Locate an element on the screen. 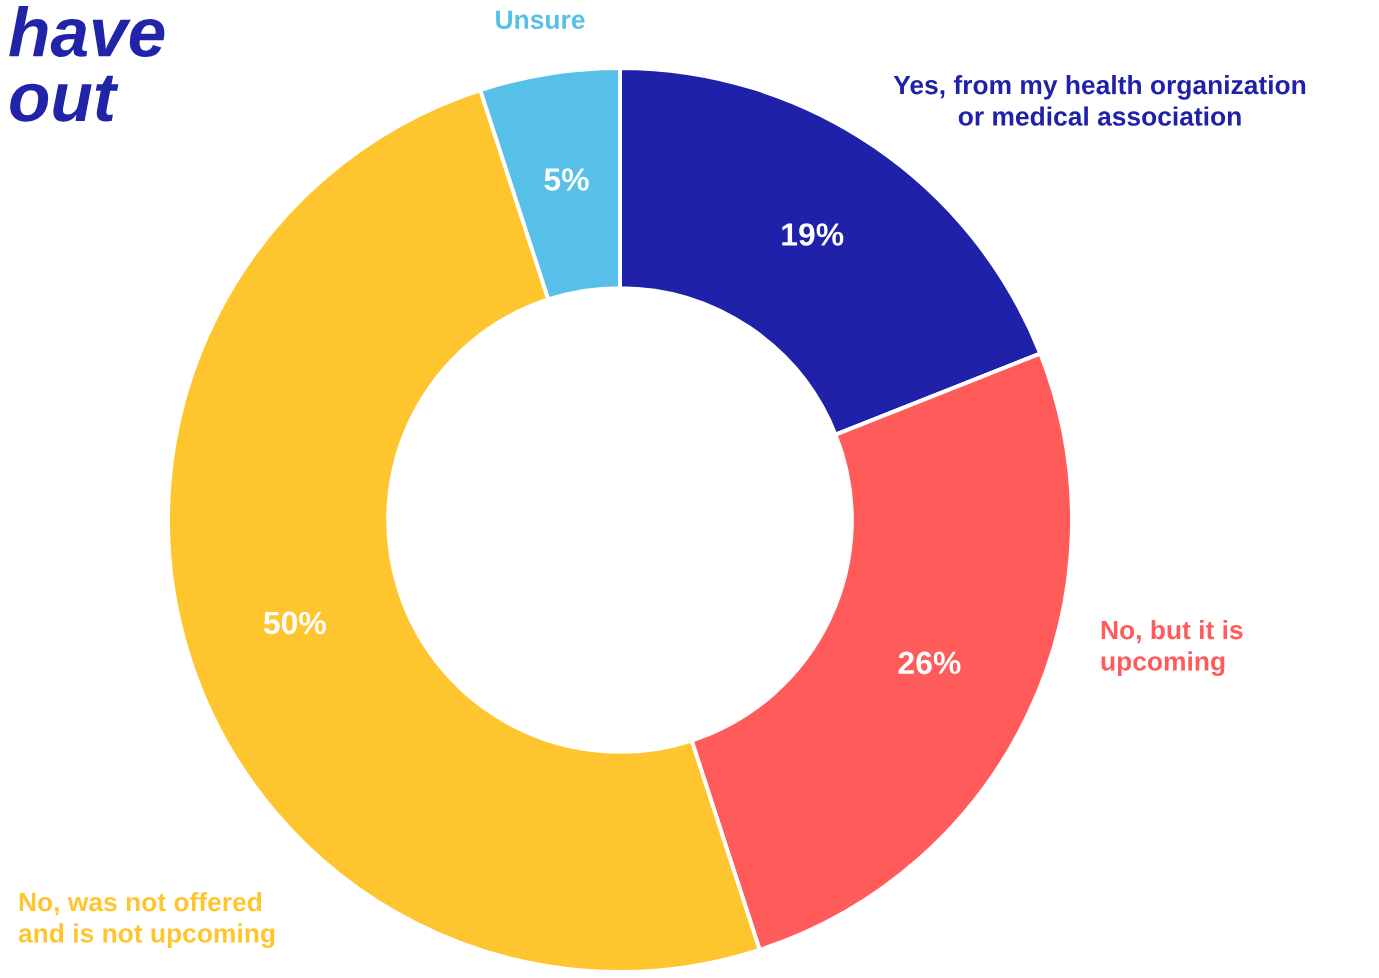 This screenshot has width=1379, height=978. slice-label: Yes, from my health organization or medical association is located at coordinates (1099, 100).